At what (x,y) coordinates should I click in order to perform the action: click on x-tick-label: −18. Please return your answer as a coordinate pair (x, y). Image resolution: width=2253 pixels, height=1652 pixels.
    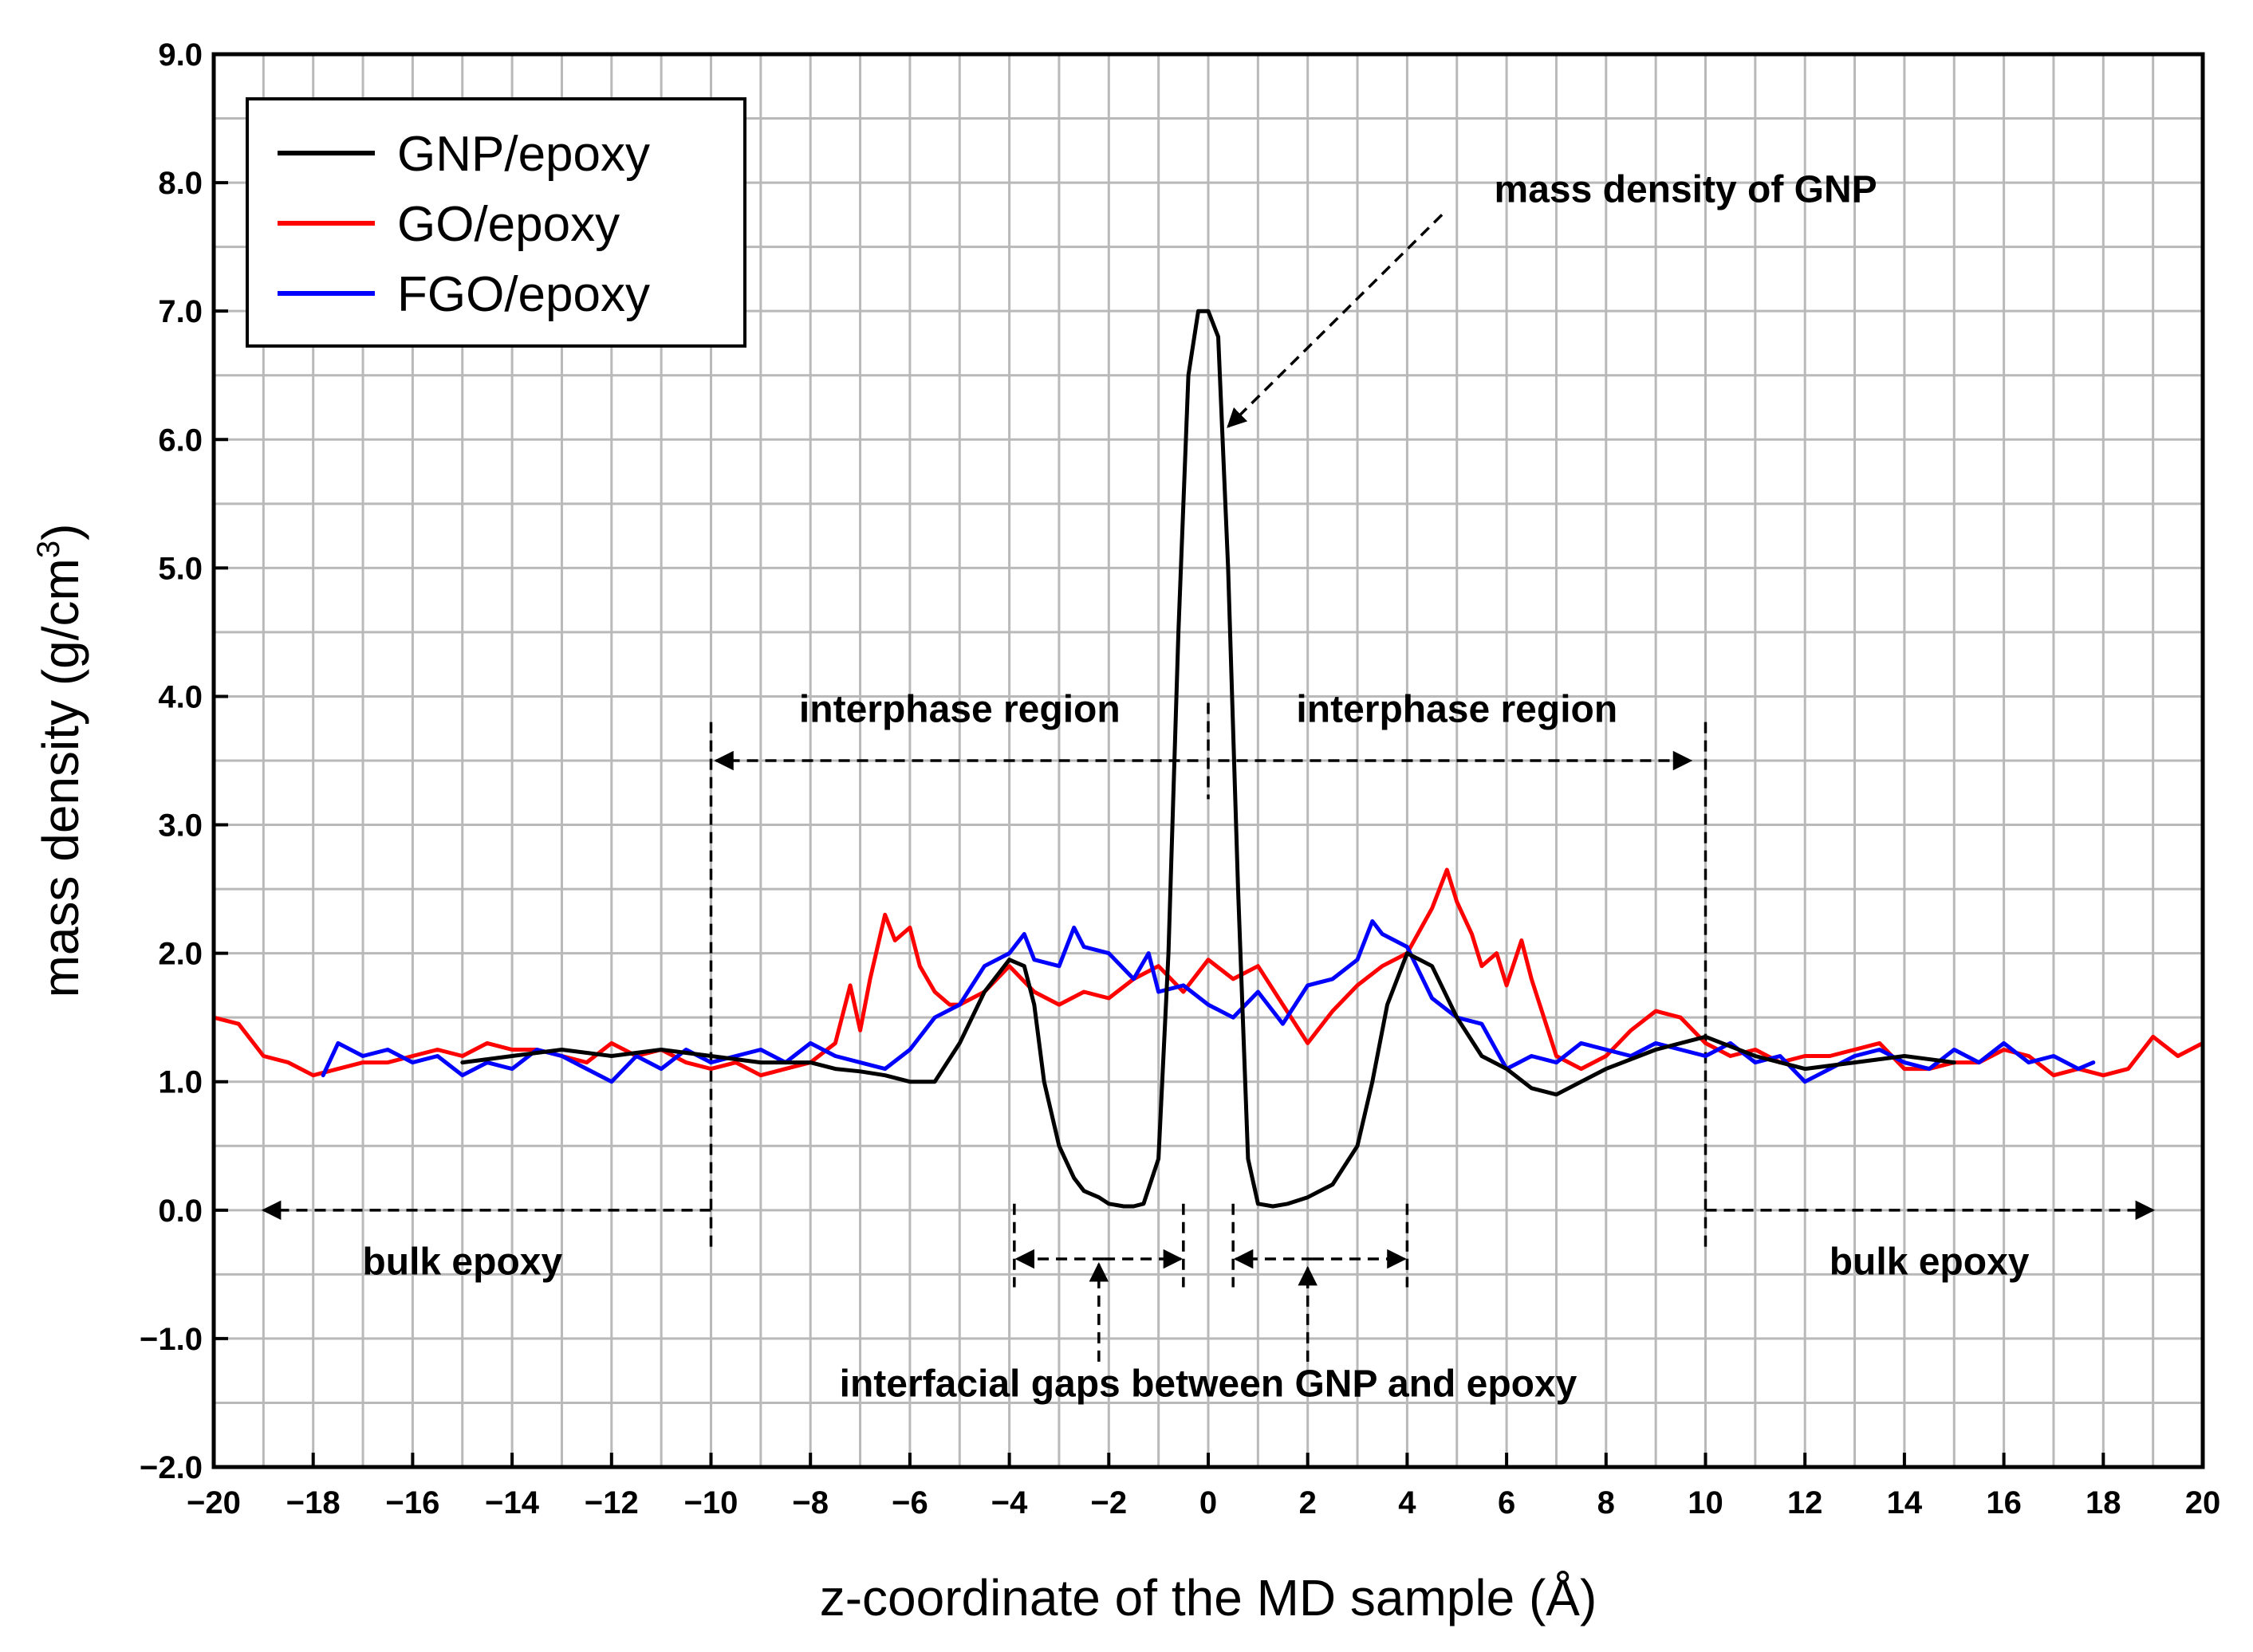
    Looking at the image, I should click on (313, 1502).